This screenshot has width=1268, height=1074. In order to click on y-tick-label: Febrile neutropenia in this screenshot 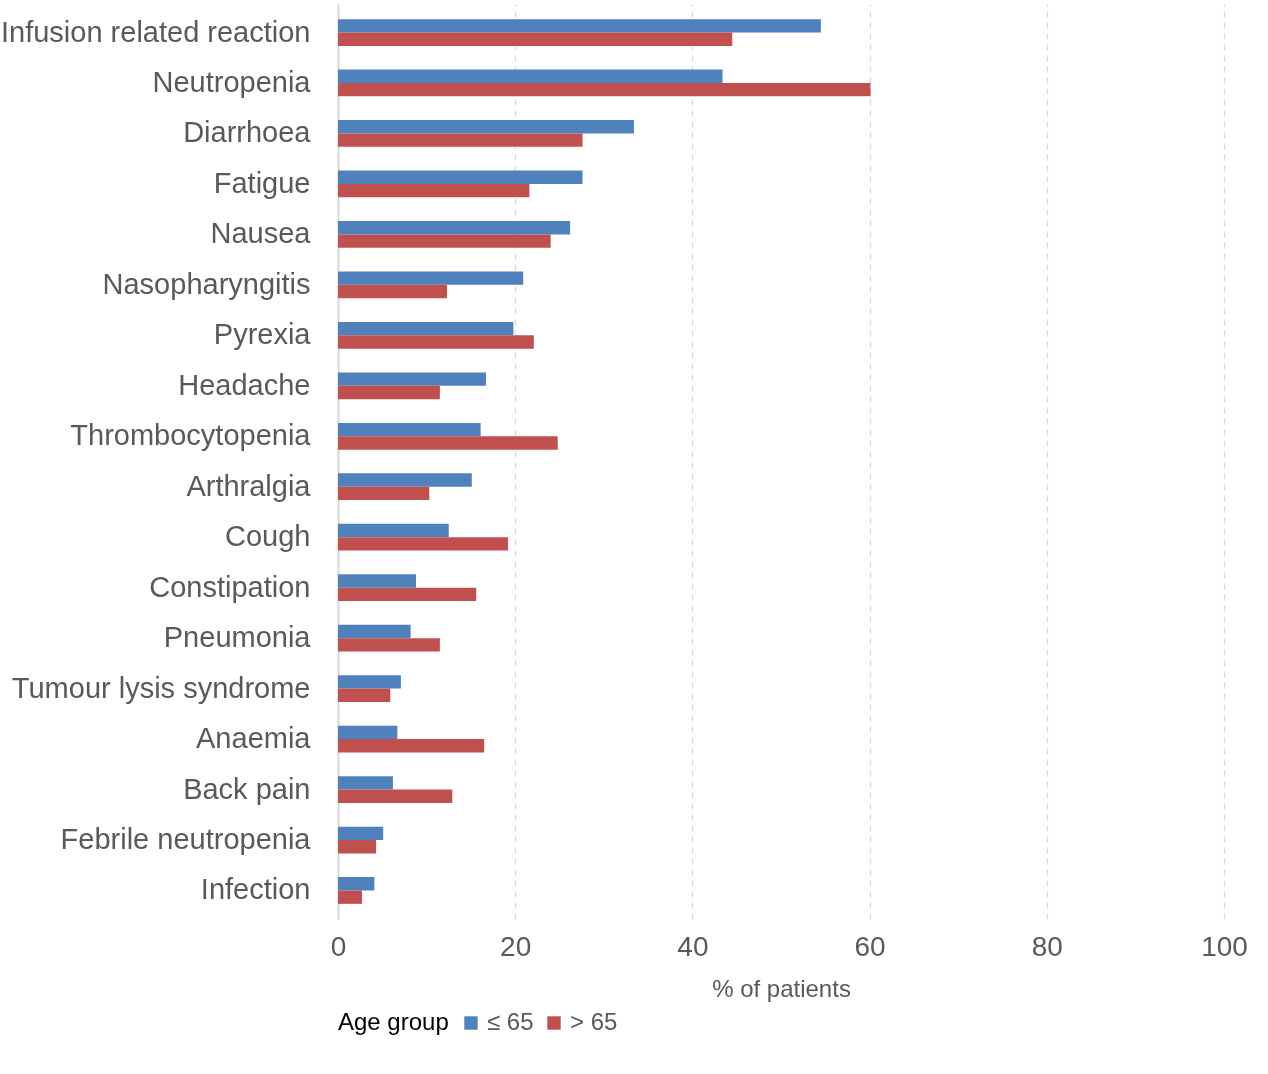, I will do `click(186, 839)`.